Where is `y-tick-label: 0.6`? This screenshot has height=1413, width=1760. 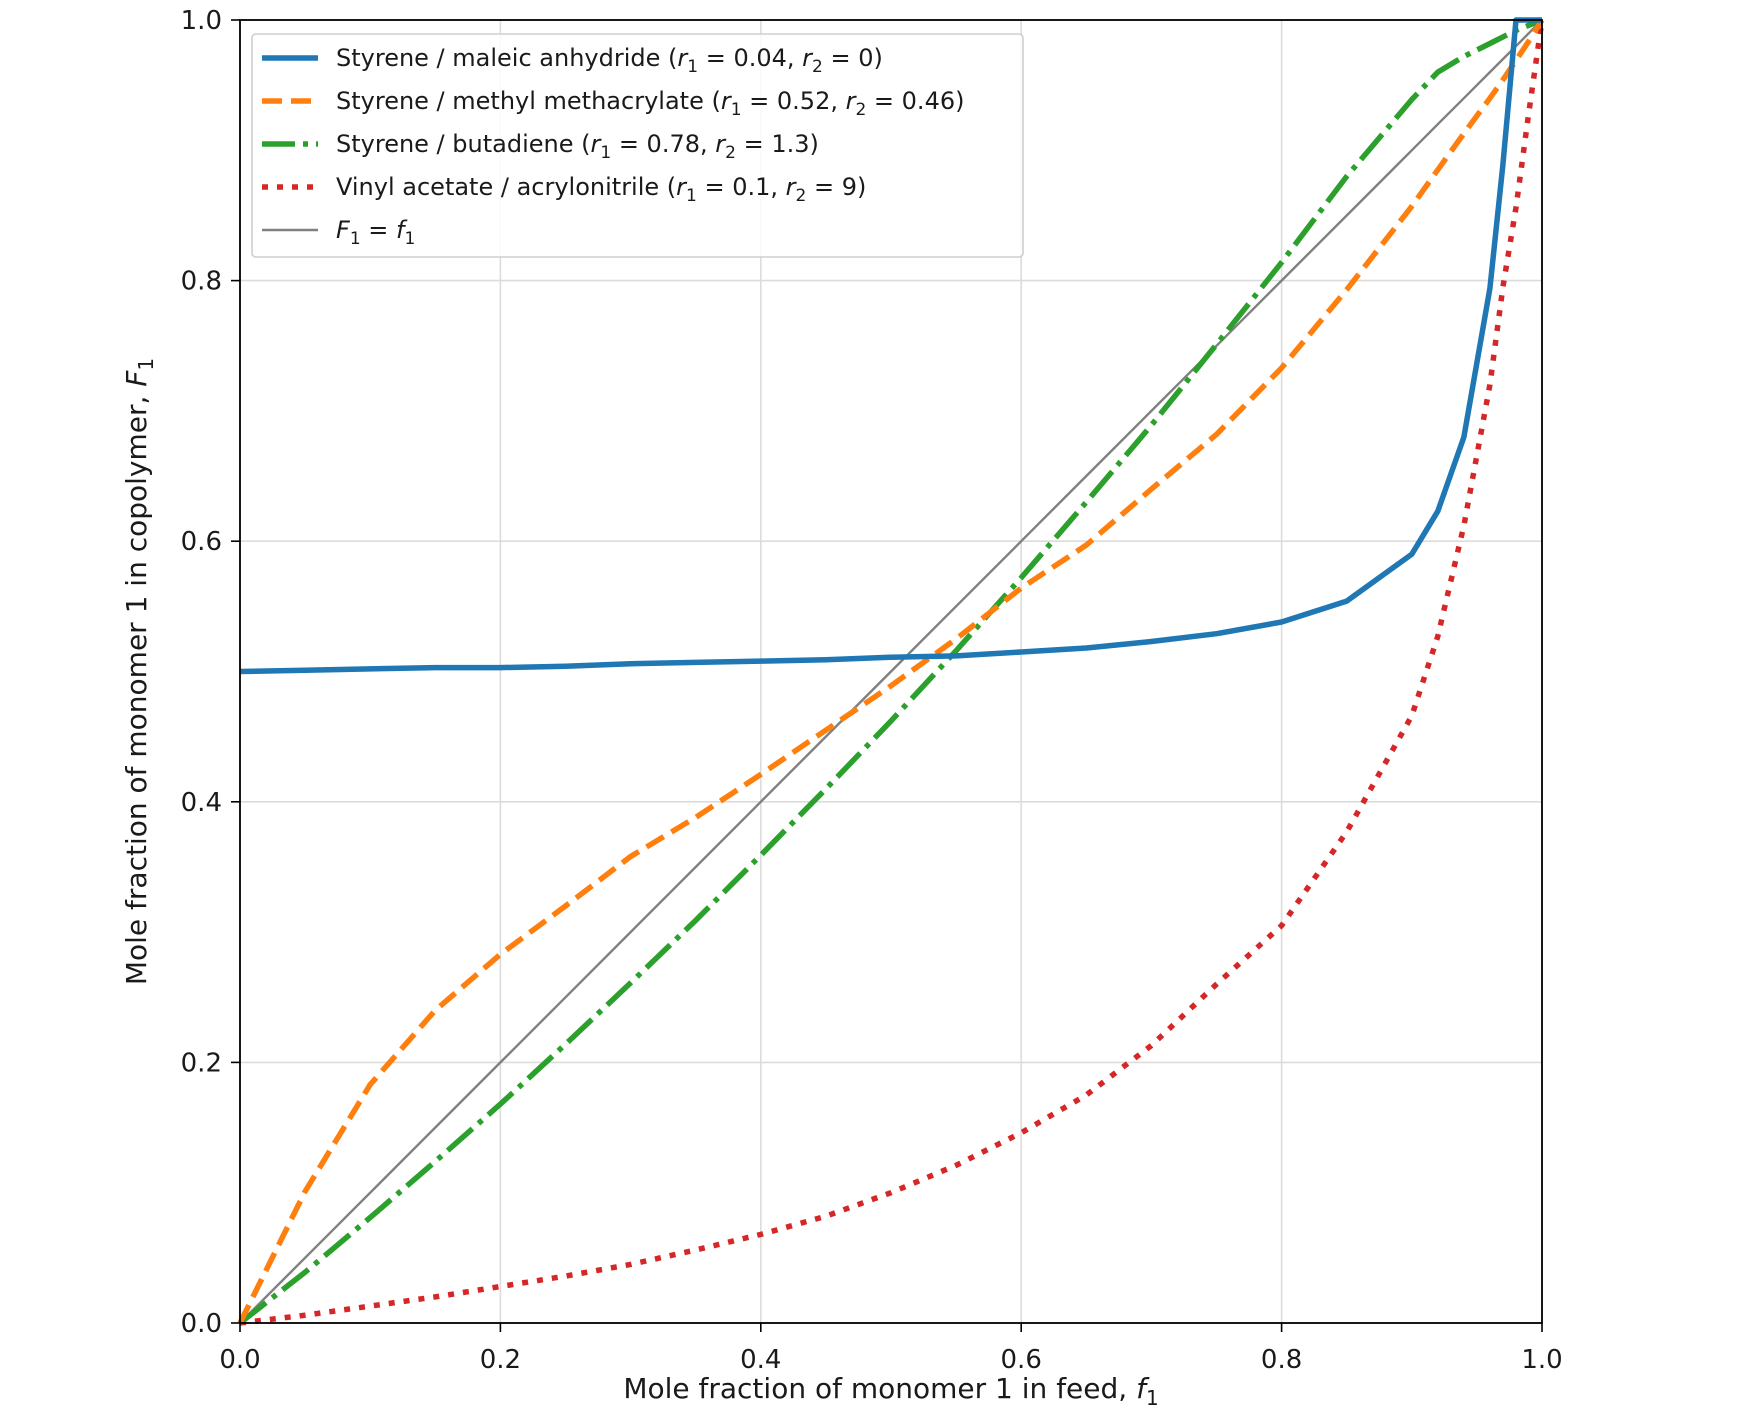
y-tick-label: 0.6 is located at coordinates (201, 542).